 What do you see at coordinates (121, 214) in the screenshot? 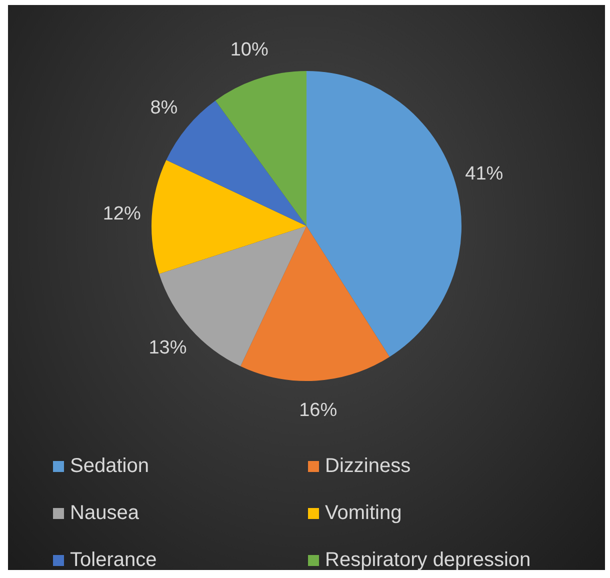
I see `data-label: 12%` at bounding box center [121, 214].